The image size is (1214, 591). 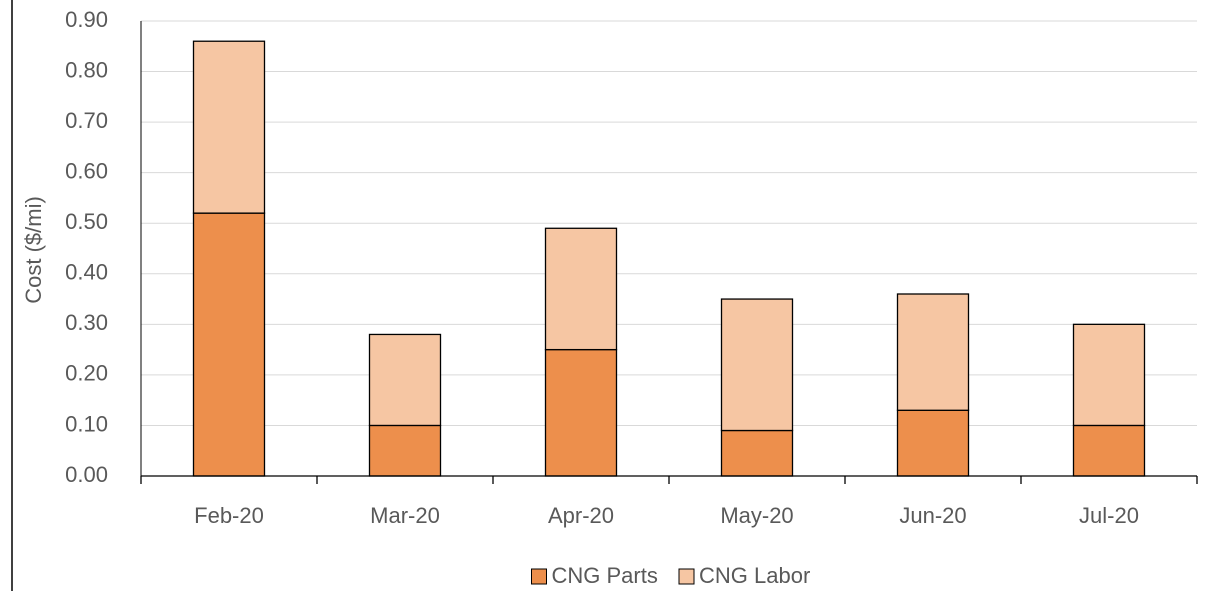 I want to click on y-tick-label: 0.20, so click(x=86, y=373).